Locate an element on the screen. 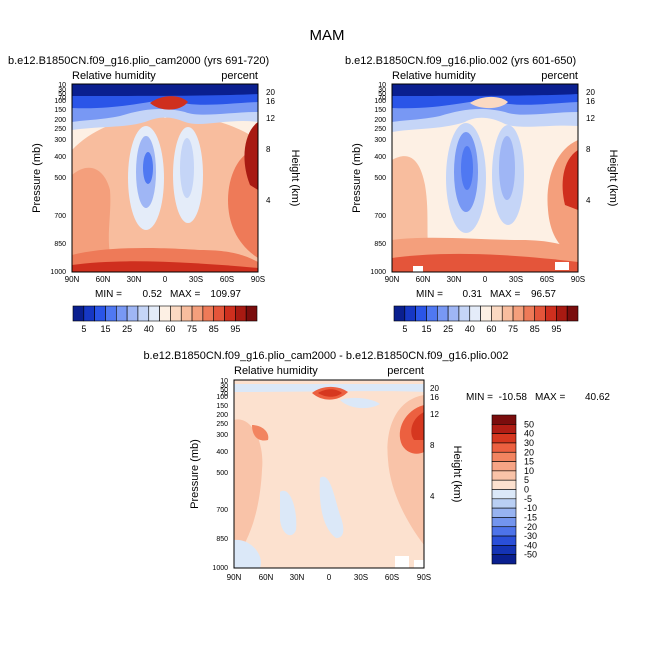 This screenshot has height=654, width=654. panel-b-max-label: MAX = is located at coordinates (505, 294).